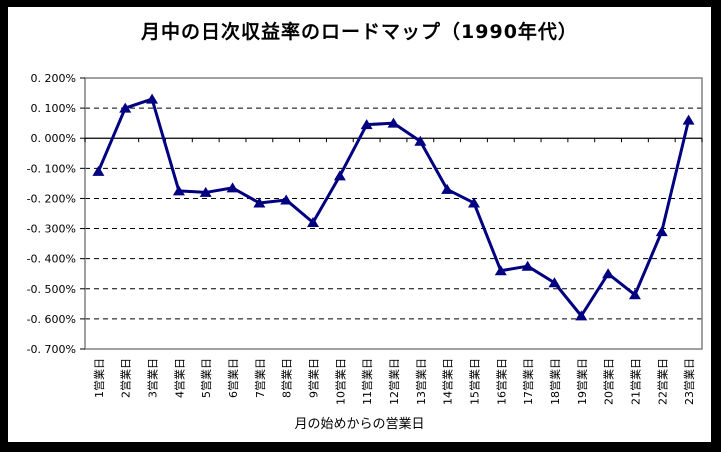 The image size is (721, 452). Describe the element at coordinates (448, 381) in the screenshot. I see `x-tick-label: 14営業日` at that location.